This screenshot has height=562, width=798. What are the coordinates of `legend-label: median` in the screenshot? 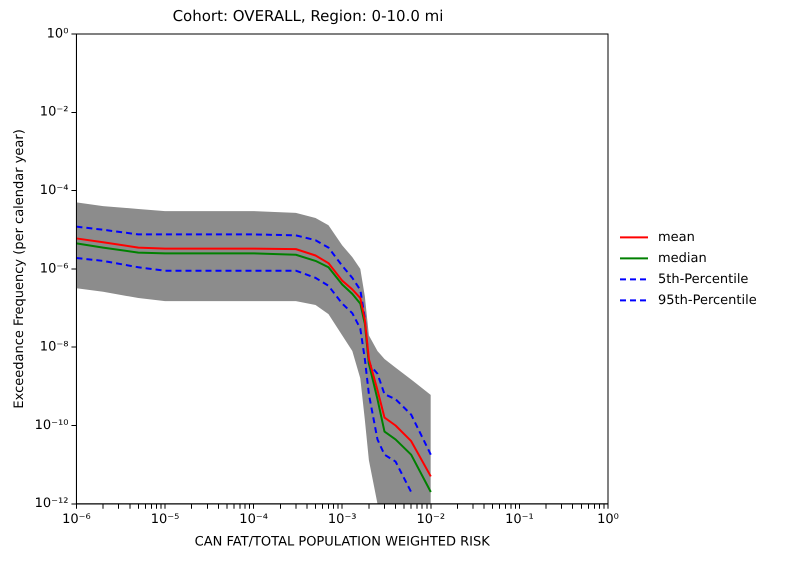 It's located at (682, 258).